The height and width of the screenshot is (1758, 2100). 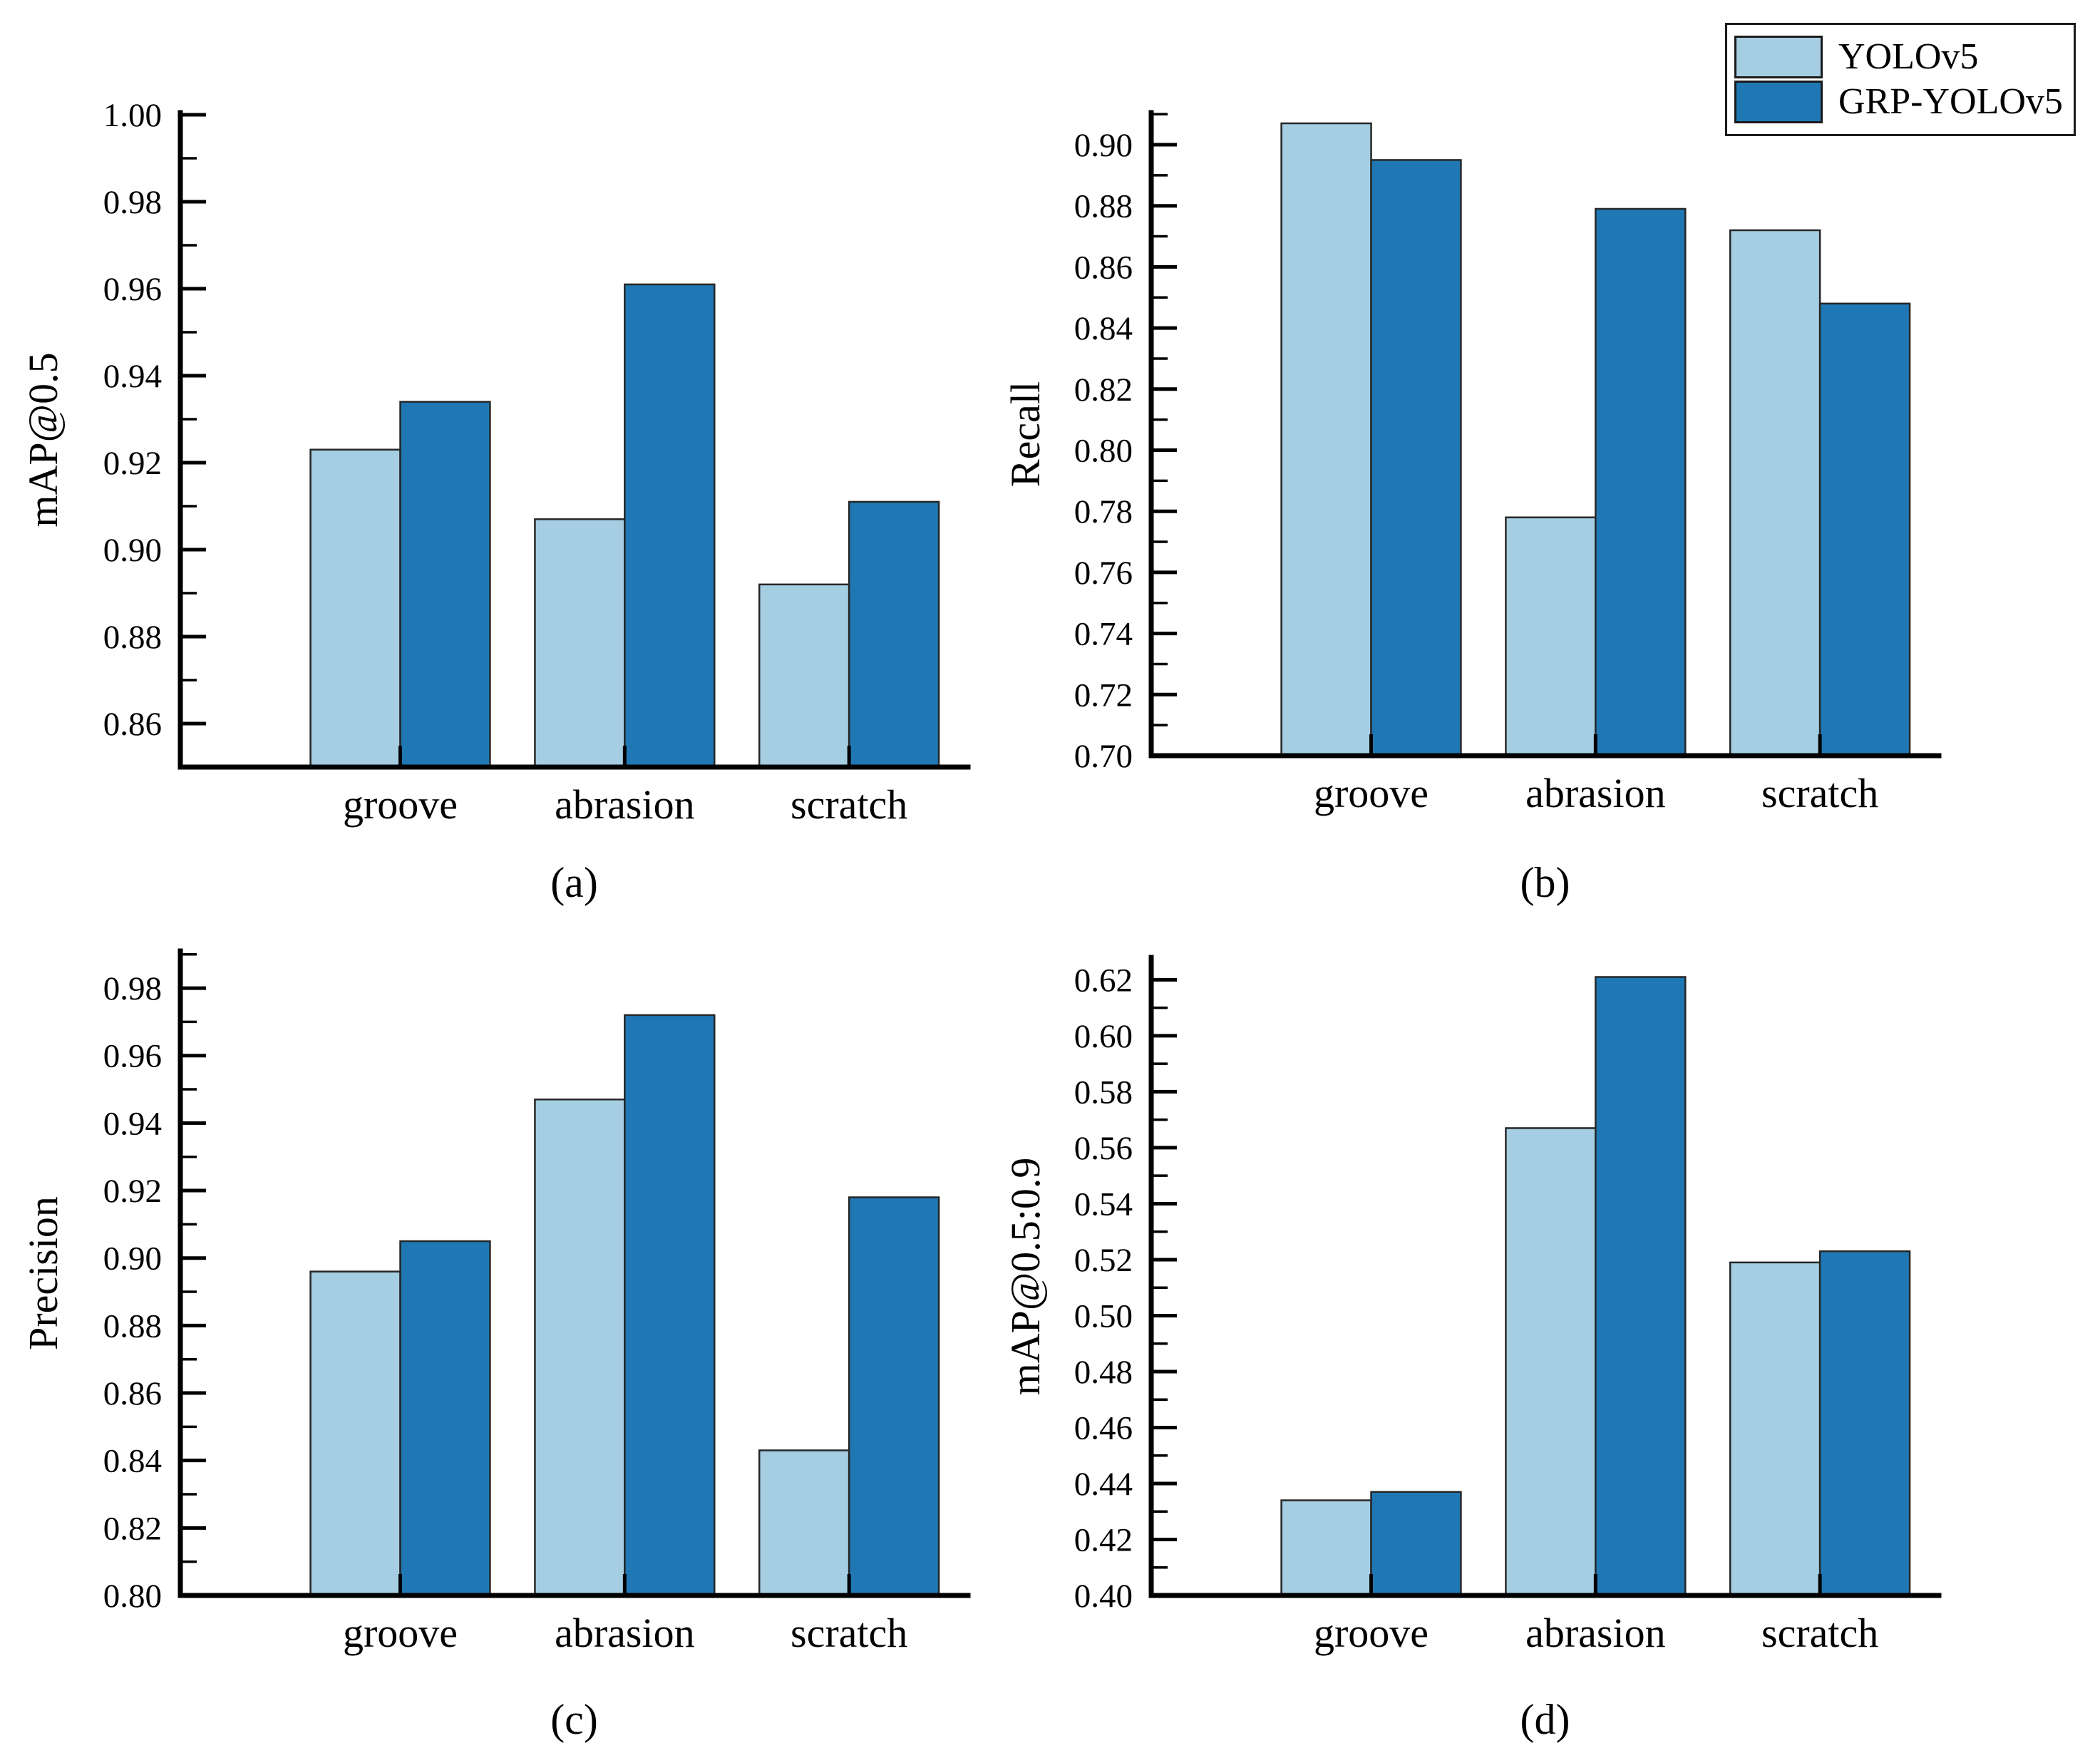 What do you see at coordinates (1025, 434) in the screenshot?
I see `ylabel-b: Recall` at bounding box center [1025, 434].